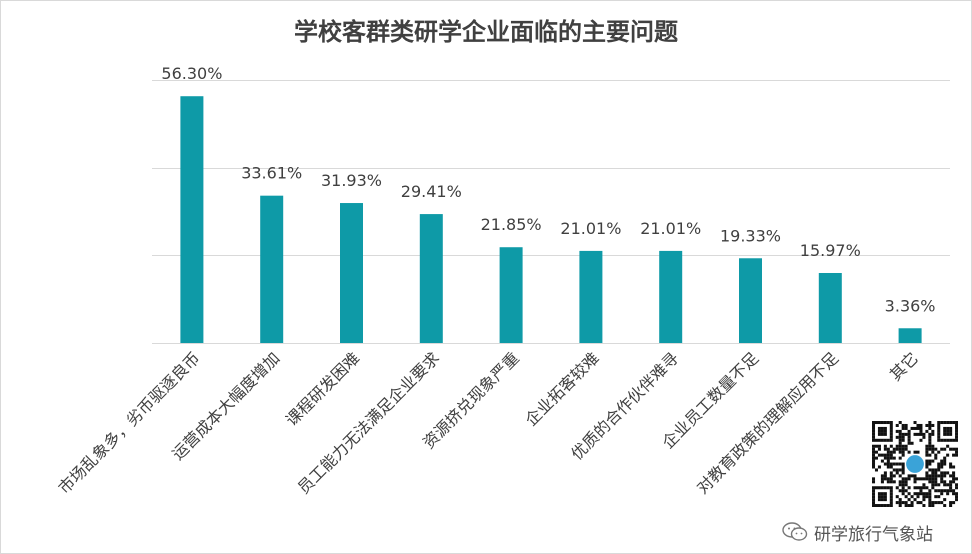  Describe the element at coordinates (767, 422) in the screenshot. I see `category-label: 对教育政策的理解应用不足` at that location.